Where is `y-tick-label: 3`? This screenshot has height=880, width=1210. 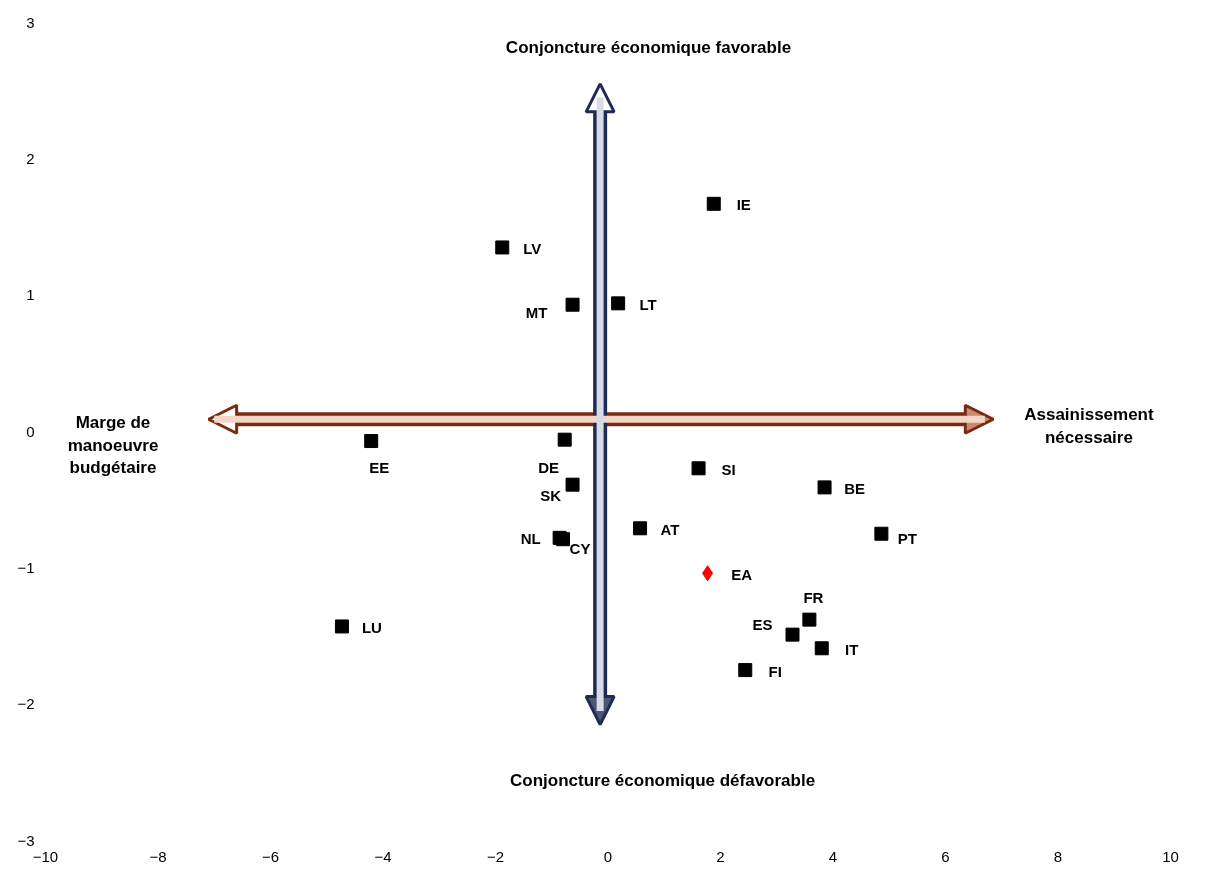 y-tick-label: 3 is located at coordinates (30, 22).